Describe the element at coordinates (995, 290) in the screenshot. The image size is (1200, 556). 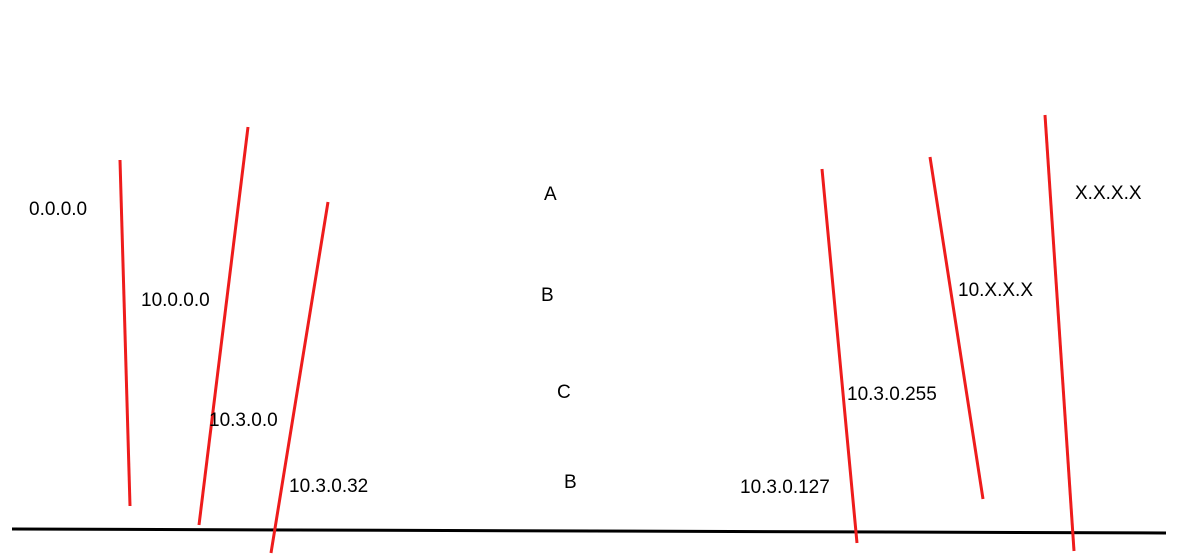
I see `label-end-10: 10.X.X.X` at that location.